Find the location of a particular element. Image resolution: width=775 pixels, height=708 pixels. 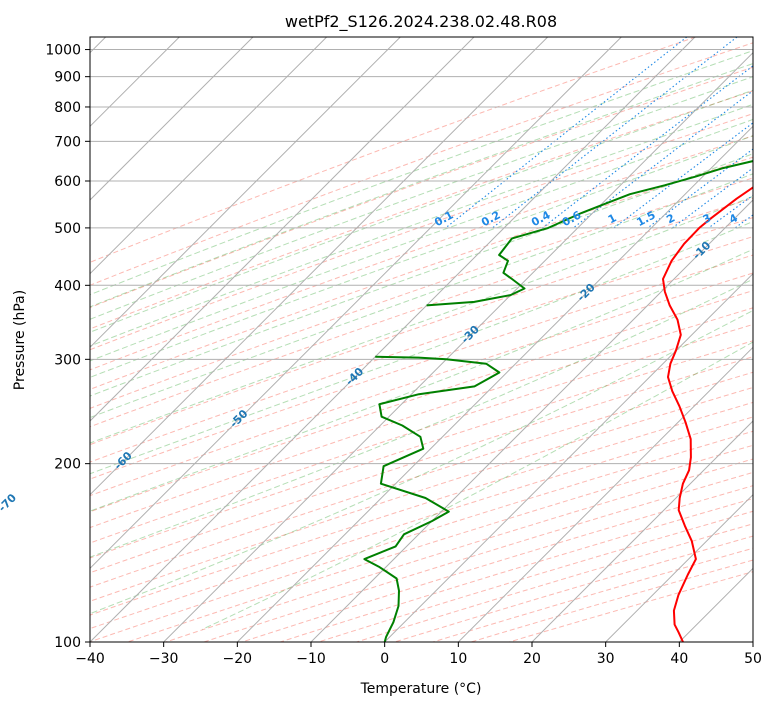

y-tick-label: 300 is located at coordinates (67, 360).